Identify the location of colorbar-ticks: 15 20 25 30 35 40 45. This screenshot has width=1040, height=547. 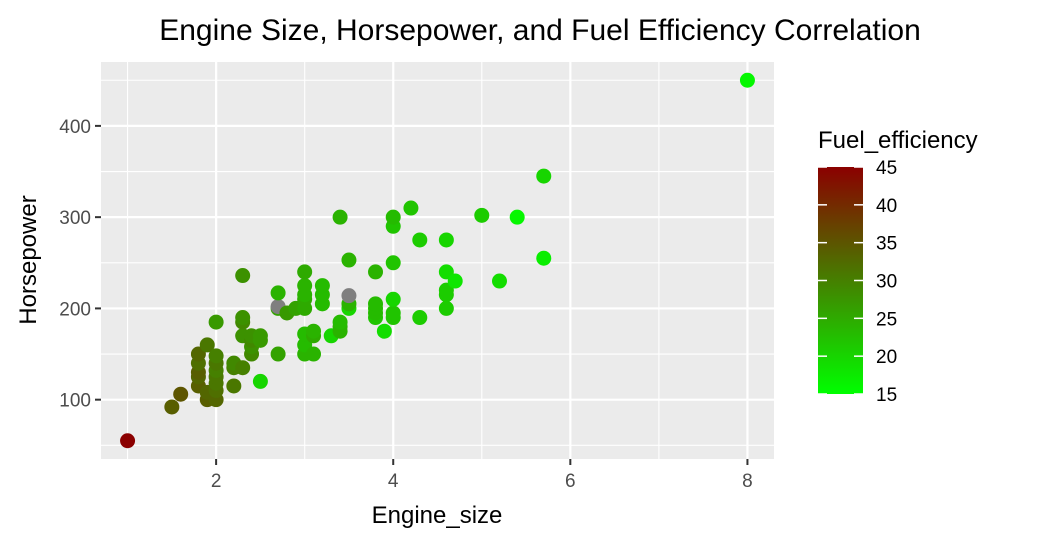
(857, 282).